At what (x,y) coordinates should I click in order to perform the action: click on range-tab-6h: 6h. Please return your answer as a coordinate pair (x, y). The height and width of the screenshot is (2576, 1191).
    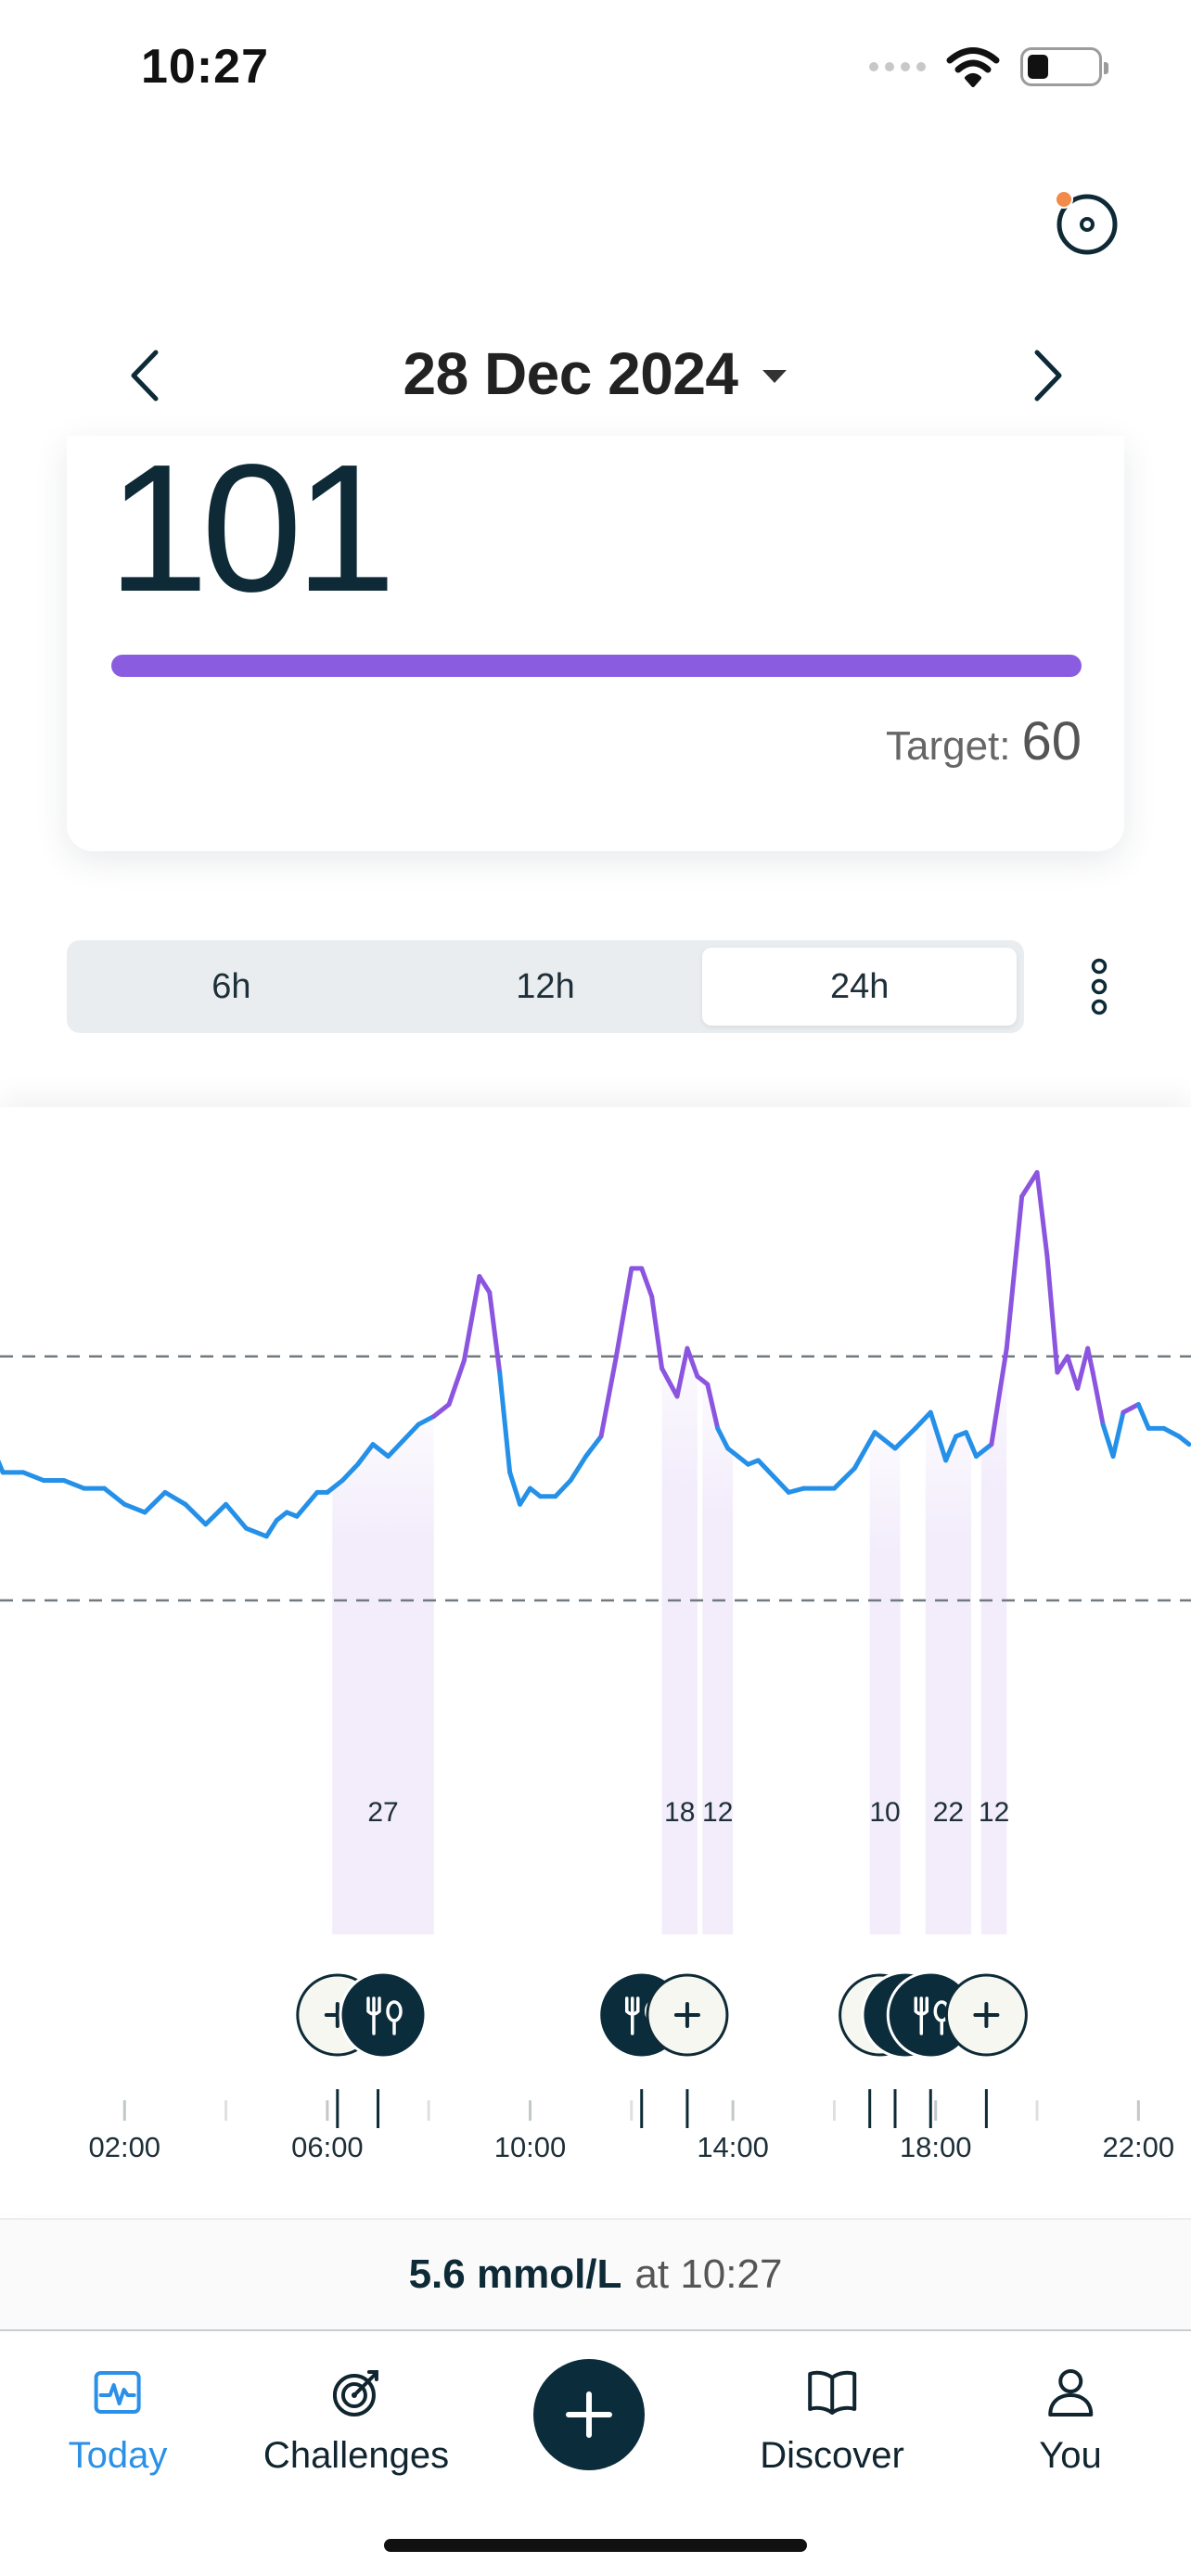
    Looking at the image, I should click on (231, 986).